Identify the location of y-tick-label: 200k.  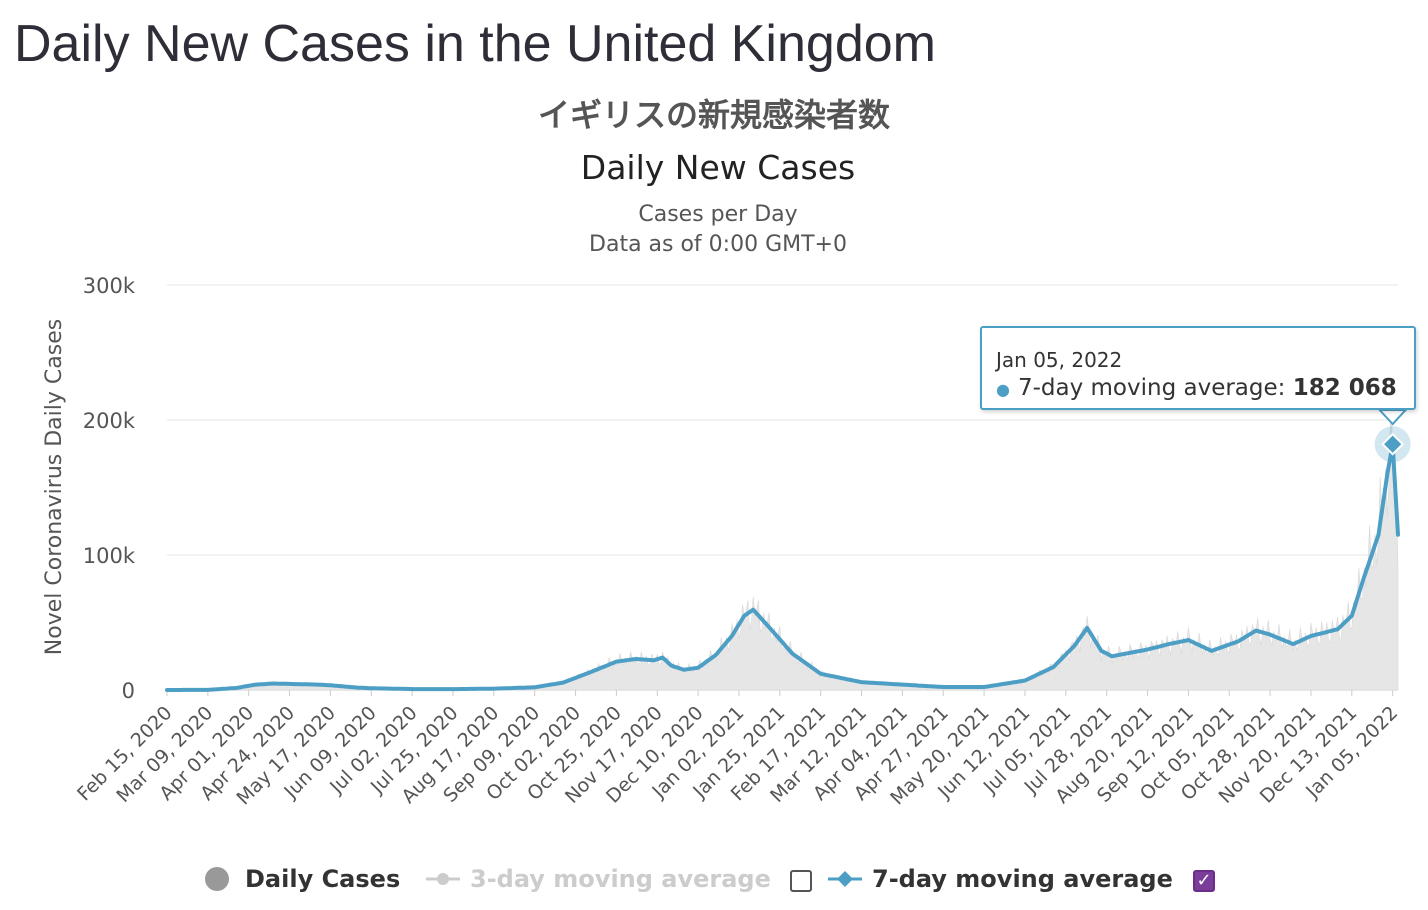
(109, 421).